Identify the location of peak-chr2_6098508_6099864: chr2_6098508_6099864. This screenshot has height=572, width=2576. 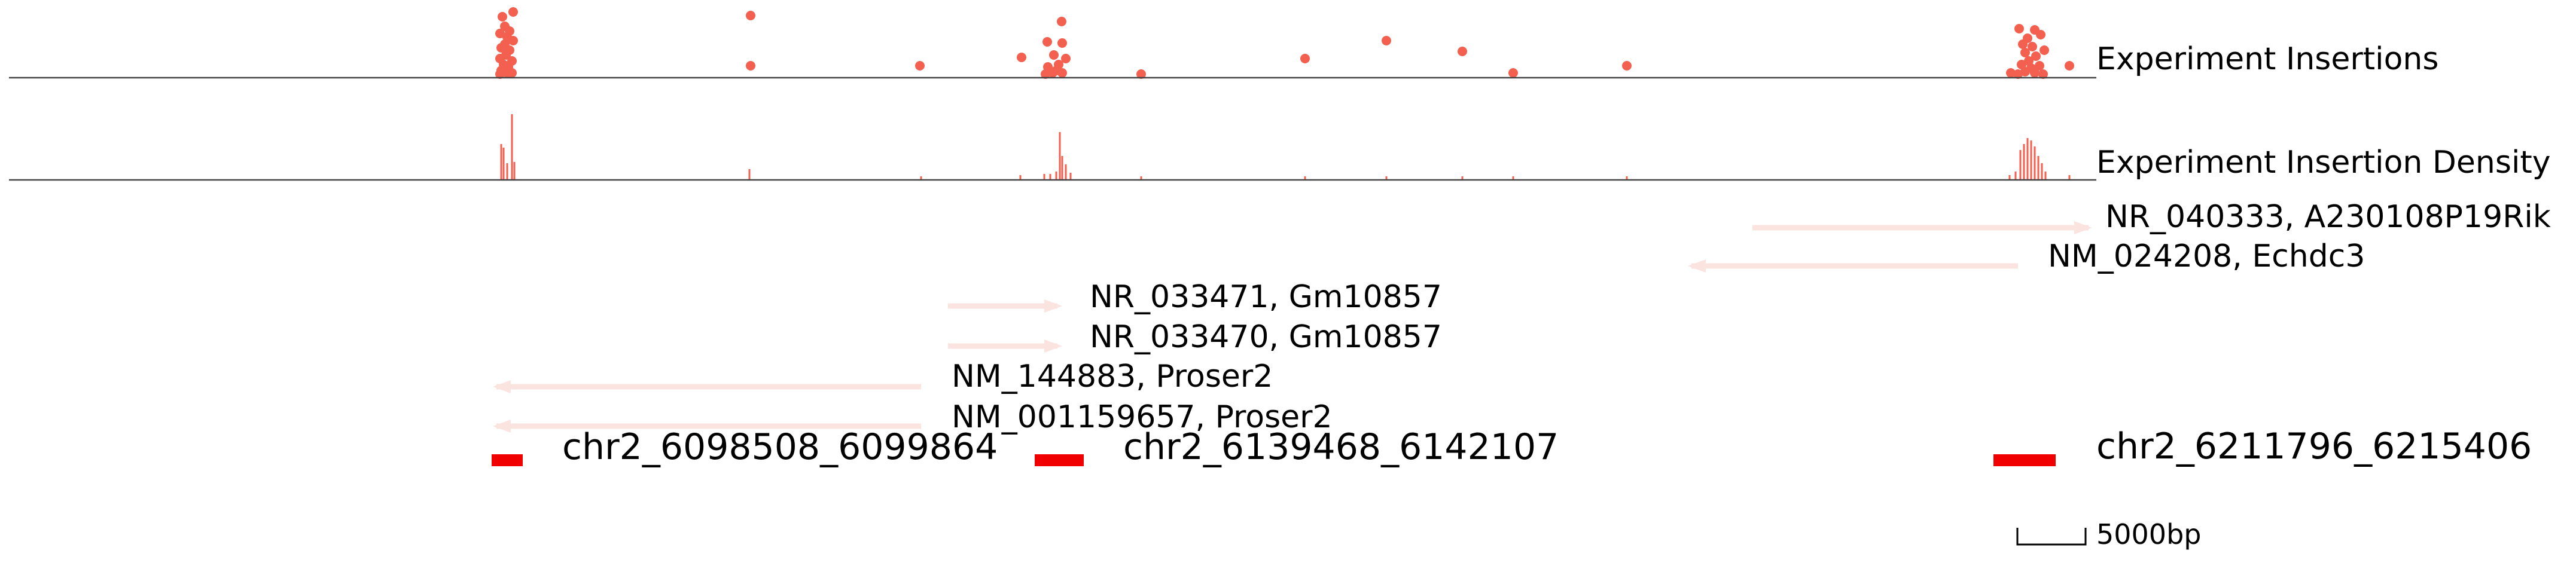
(745, 447).